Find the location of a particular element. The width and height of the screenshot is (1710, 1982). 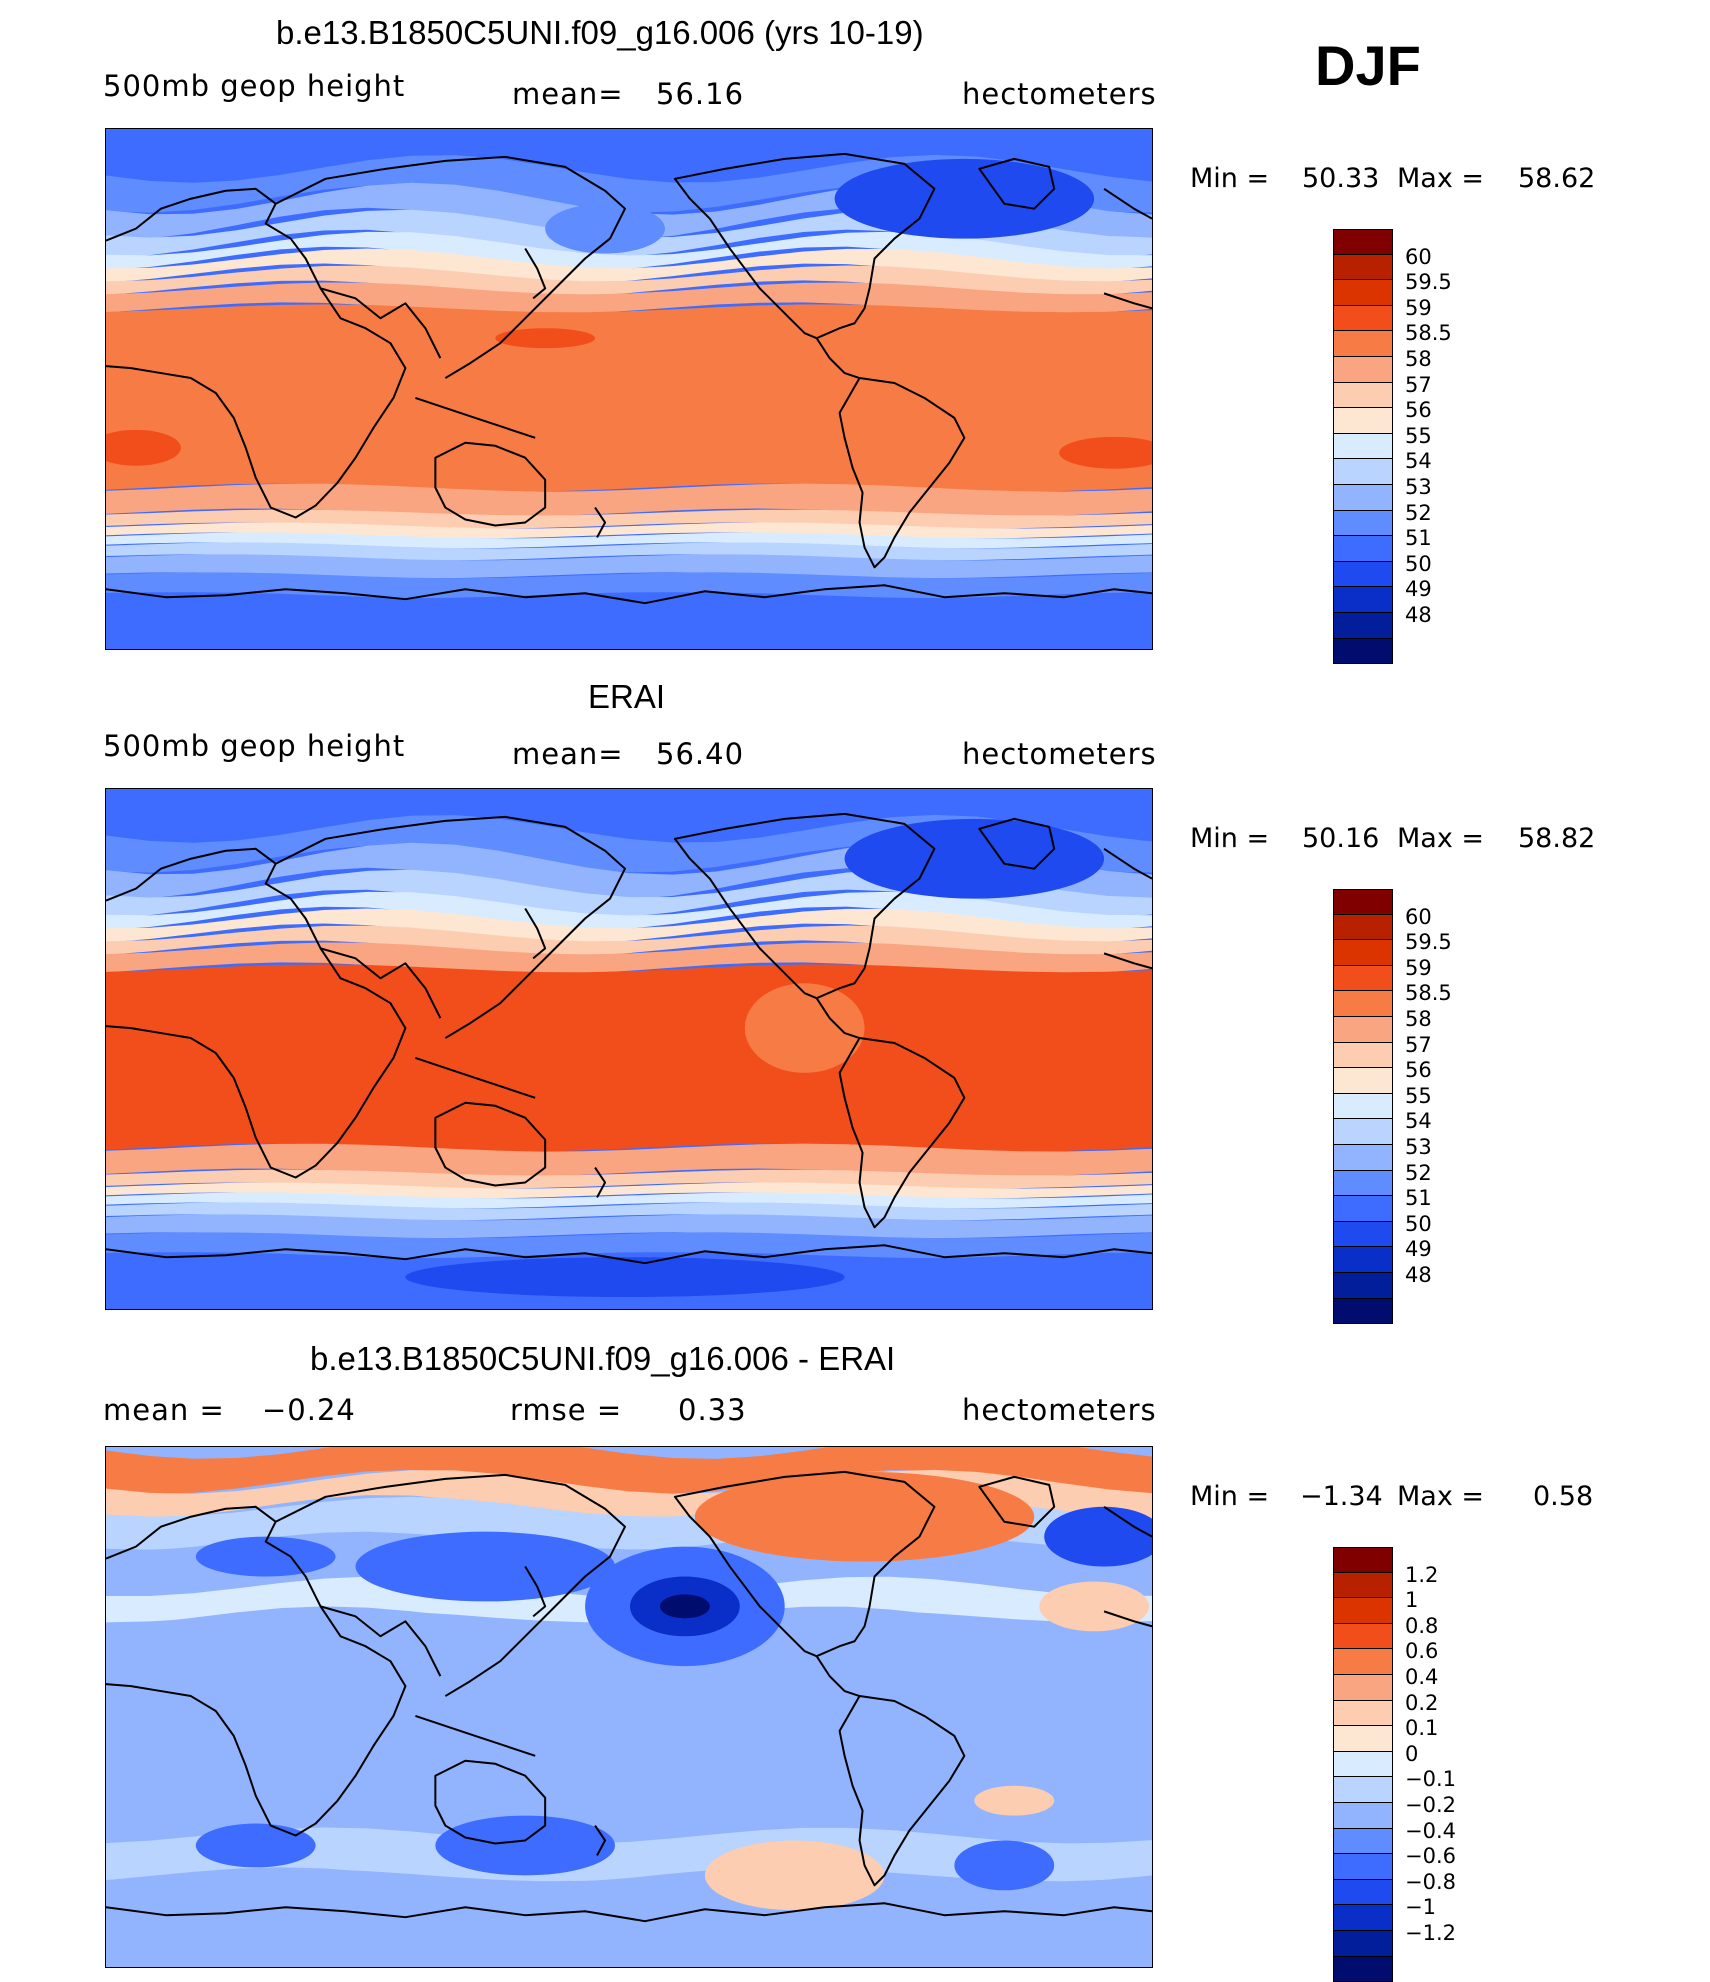

colorbar-tick-label: 59 is located at coordinates (1418, 968).